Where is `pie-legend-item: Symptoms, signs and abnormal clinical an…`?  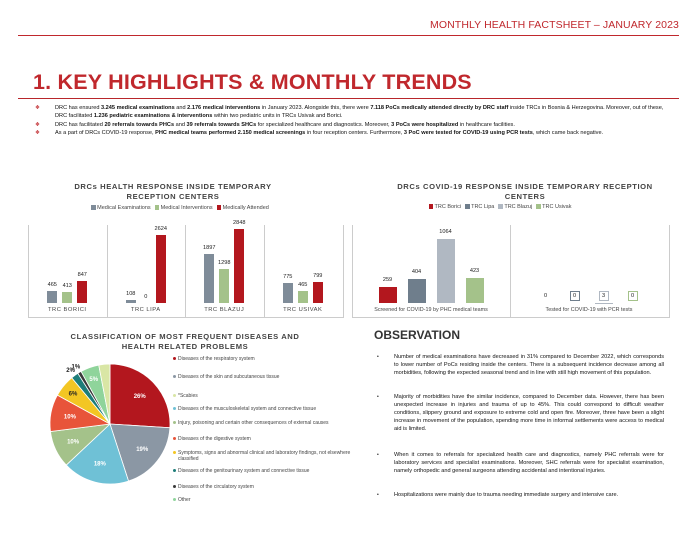
pie-legend-item: Symptoms, signs and abnormal clinical an… is located at coordinates (263, 456).